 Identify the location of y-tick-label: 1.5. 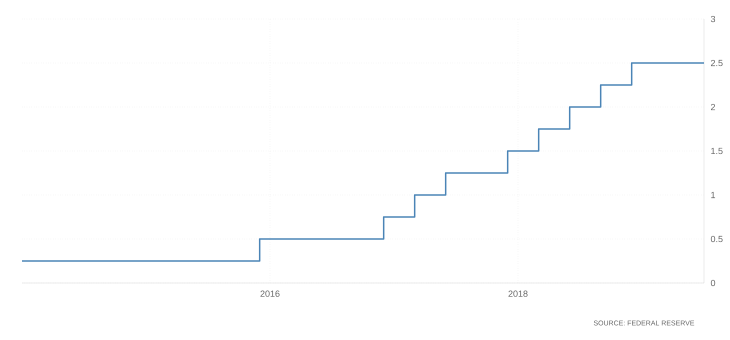
(717, 151).